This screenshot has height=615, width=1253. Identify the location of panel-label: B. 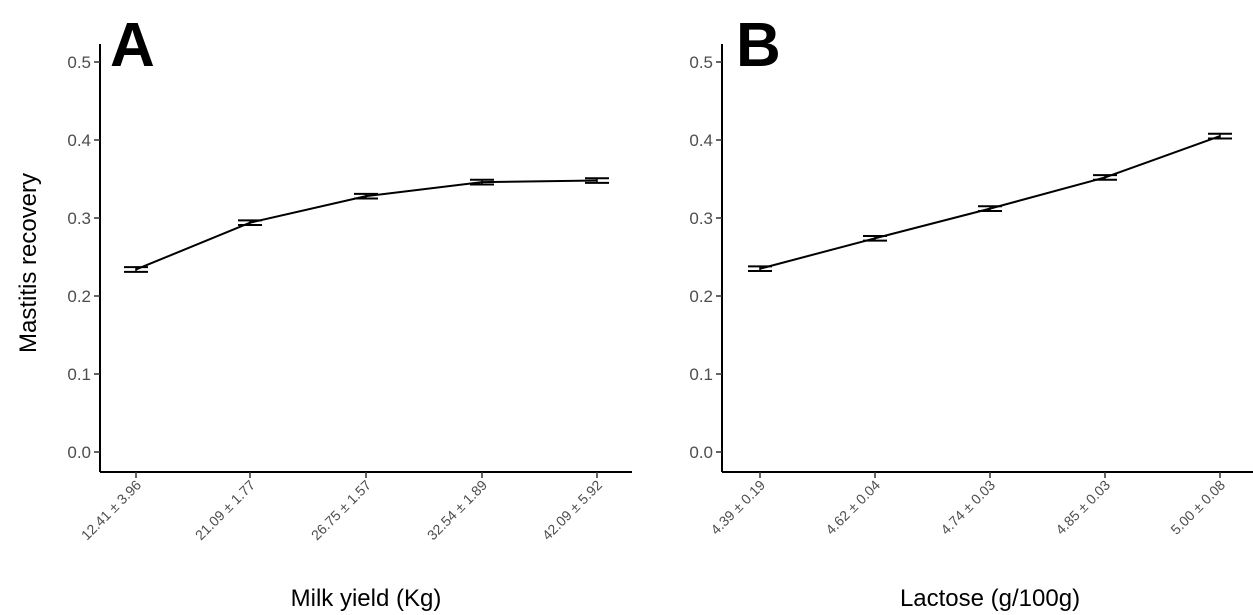
(758, 45).